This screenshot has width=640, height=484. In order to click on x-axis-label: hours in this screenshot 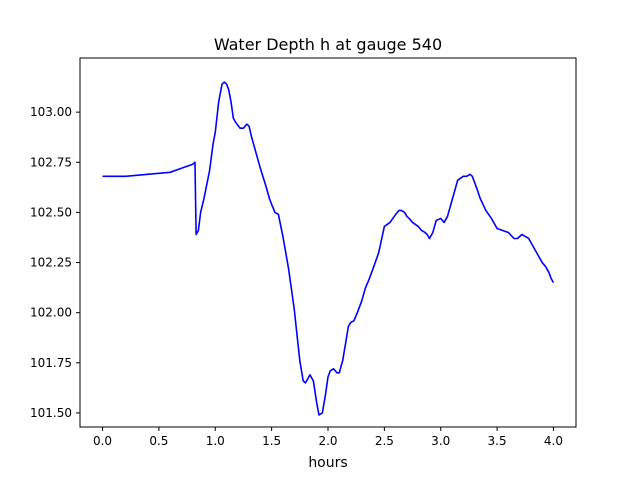, I will do `click(327, 463)`.